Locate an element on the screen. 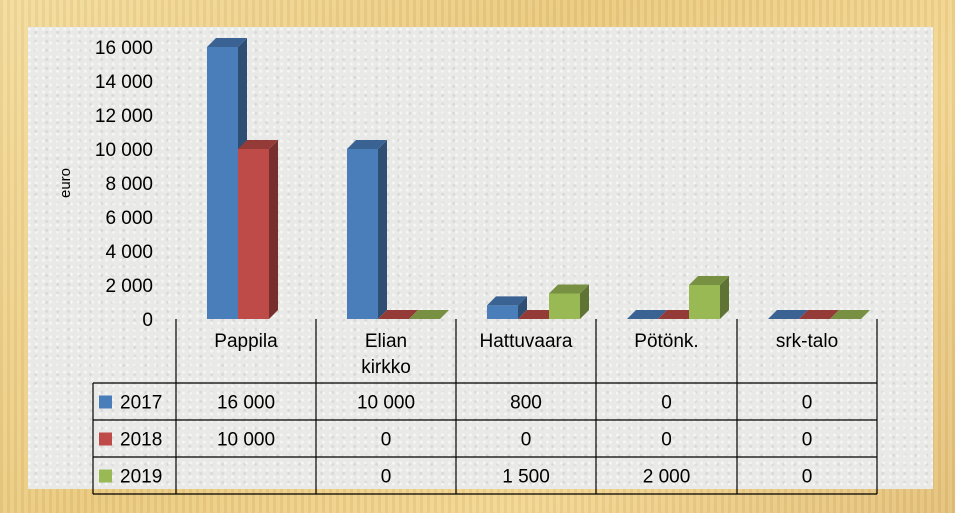 Image resolution: width=955 pixels, height=513 pixels. y-tick-label: 4 000 is located at coordinates (129, 252).